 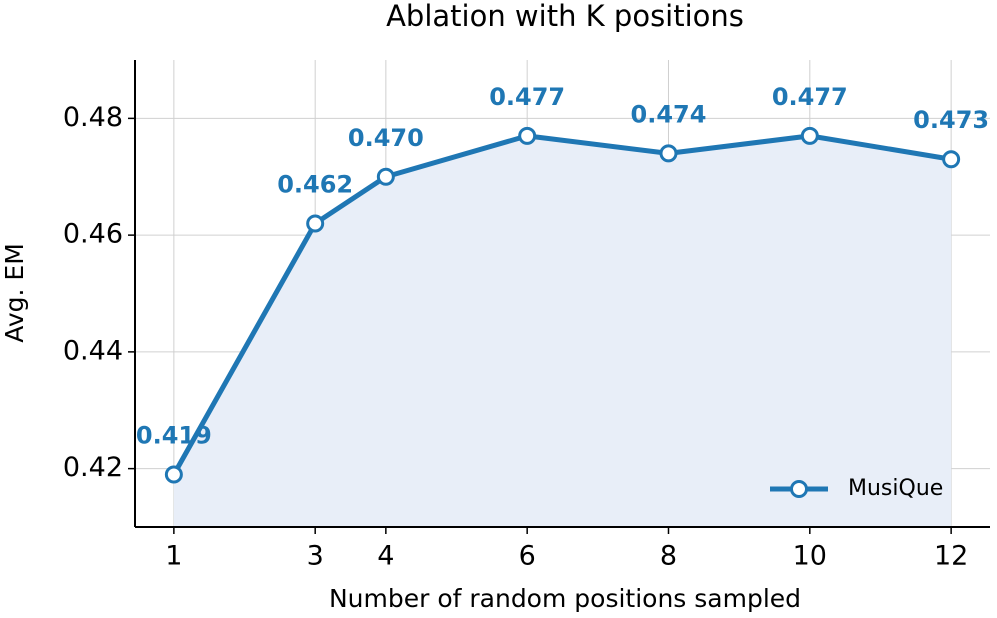 What do you see at coordinates (799, 489) in the screenshot?
I see `legend-marker` at bounding box center [799, 489].